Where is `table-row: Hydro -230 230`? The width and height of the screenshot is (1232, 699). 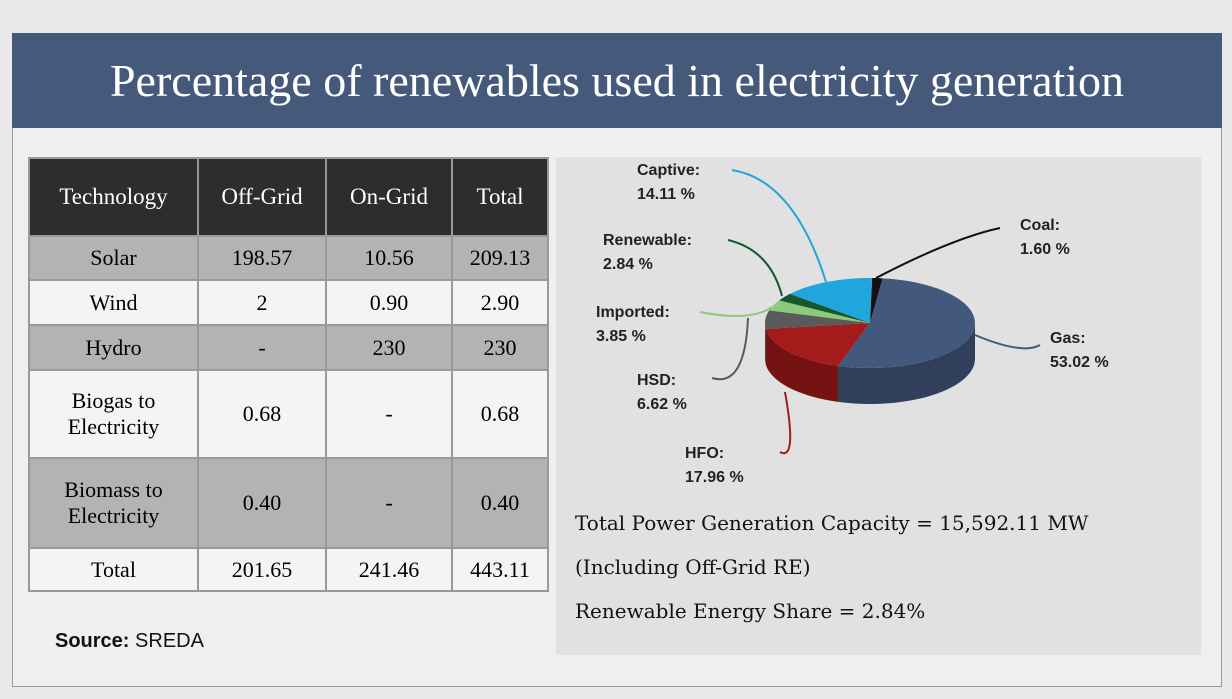 table-row: Hydro -230 230 is located at coordinates (288, 347).